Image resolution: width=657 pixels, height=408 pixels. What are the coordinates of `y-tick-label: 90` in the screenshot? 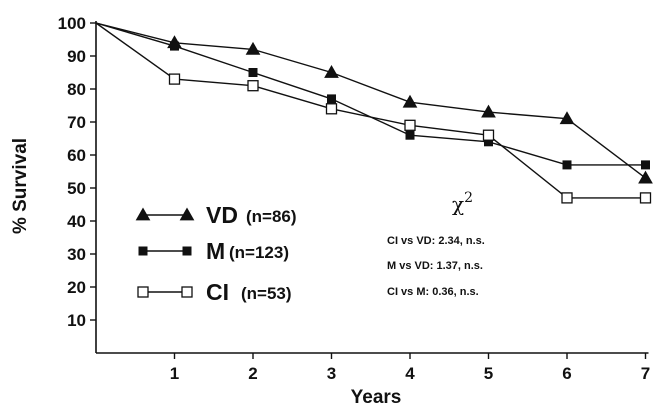 It's located at (76, 56).